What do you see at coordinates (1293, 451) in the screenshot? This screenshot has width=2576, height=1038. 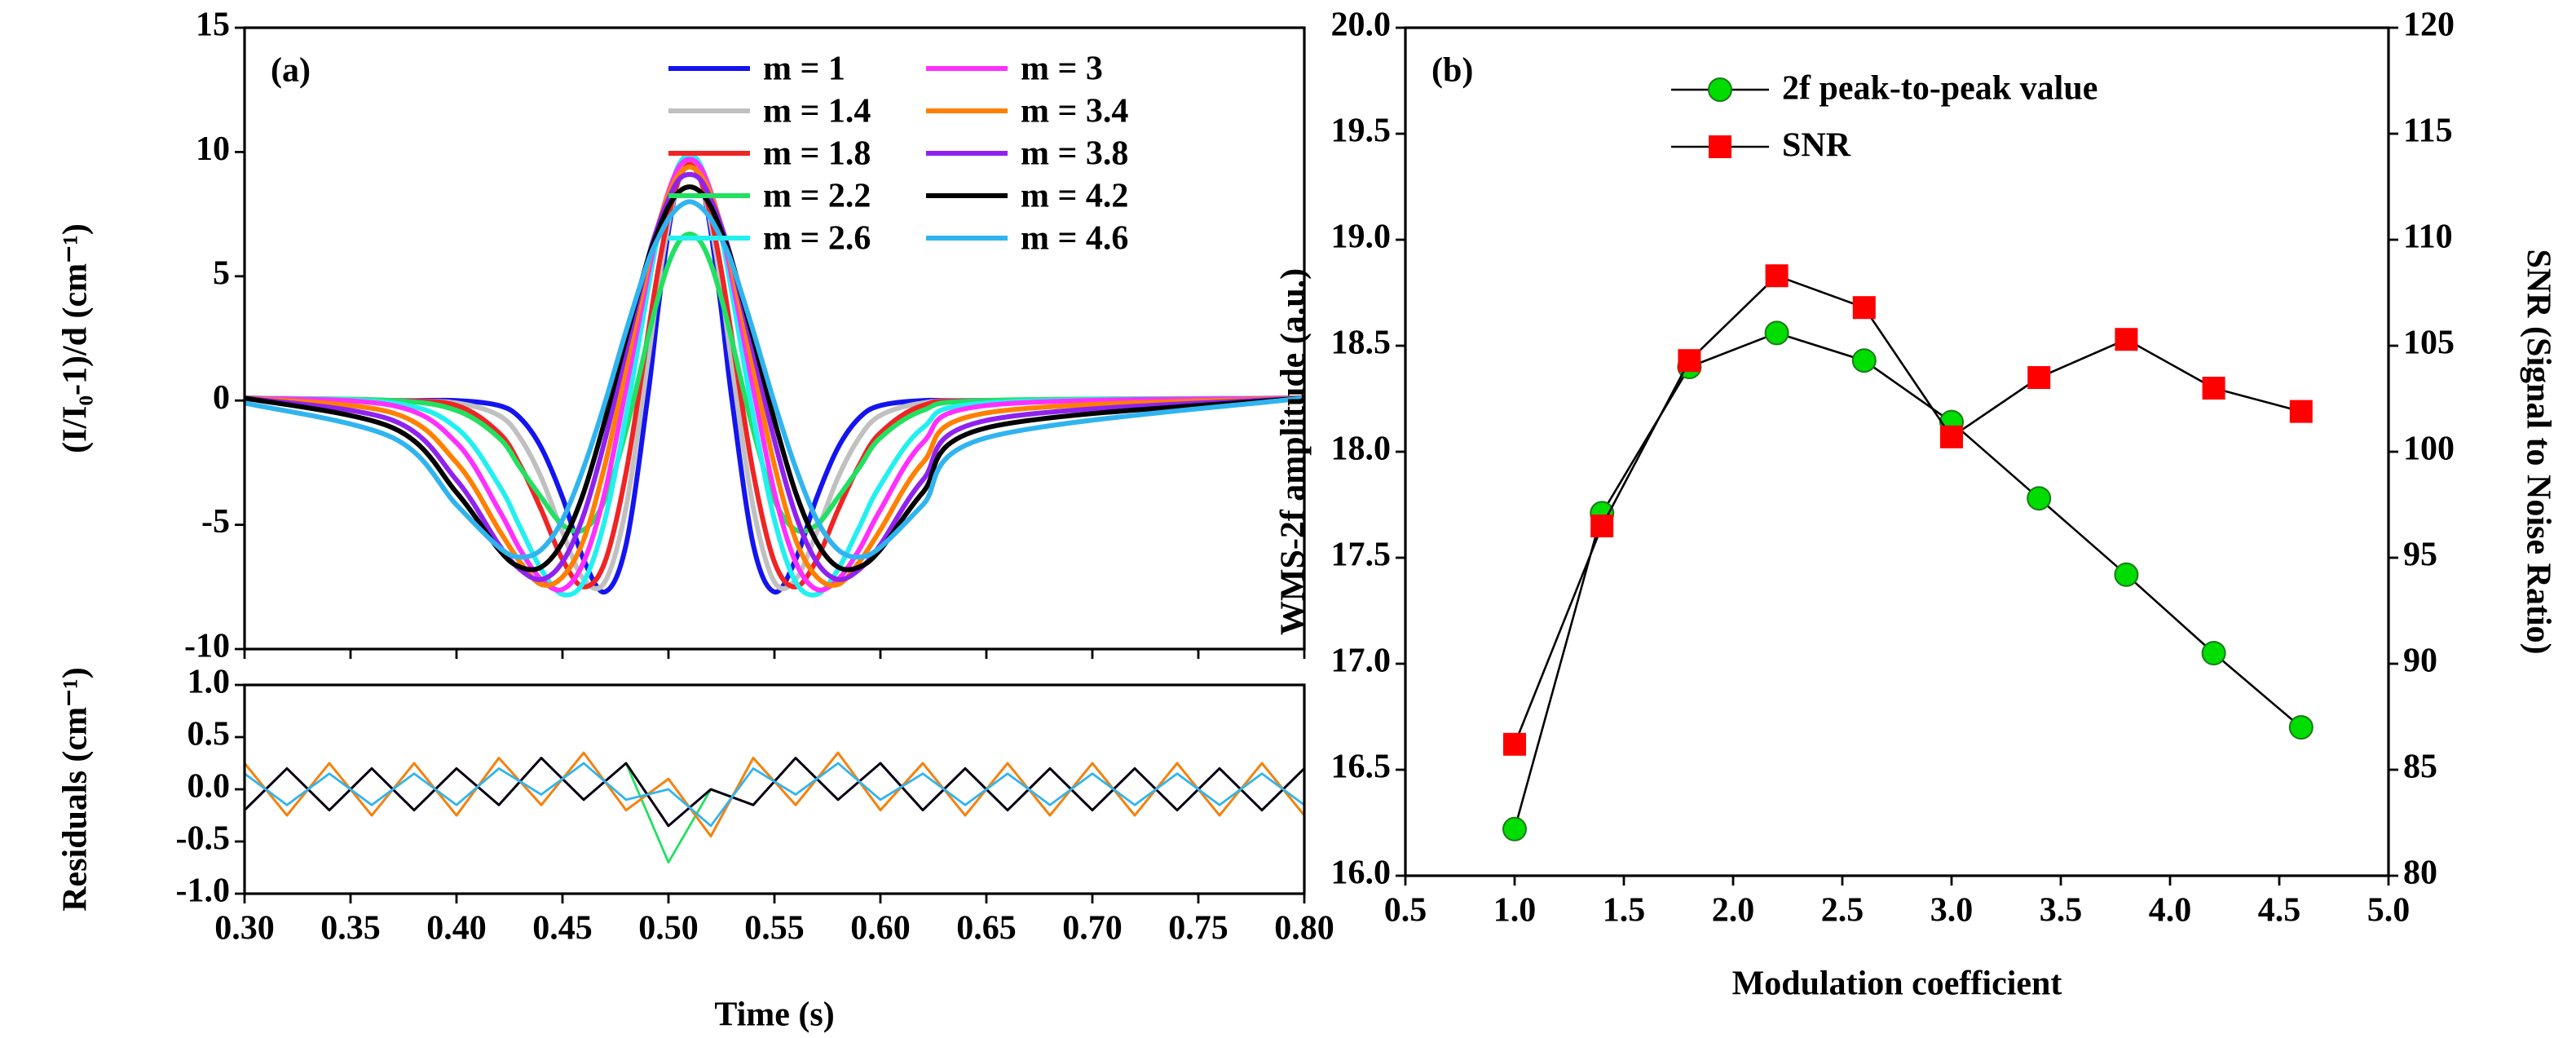 I see `y-axis-title: WMS-2f amplitude (a.u.)` at bounding box center [1293, 451].